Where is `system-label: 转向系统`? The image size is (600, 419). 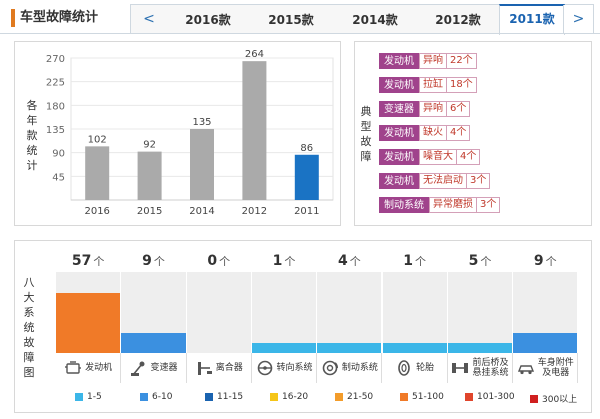
system-label: 转向系统 is located at coordinates (285, 368).